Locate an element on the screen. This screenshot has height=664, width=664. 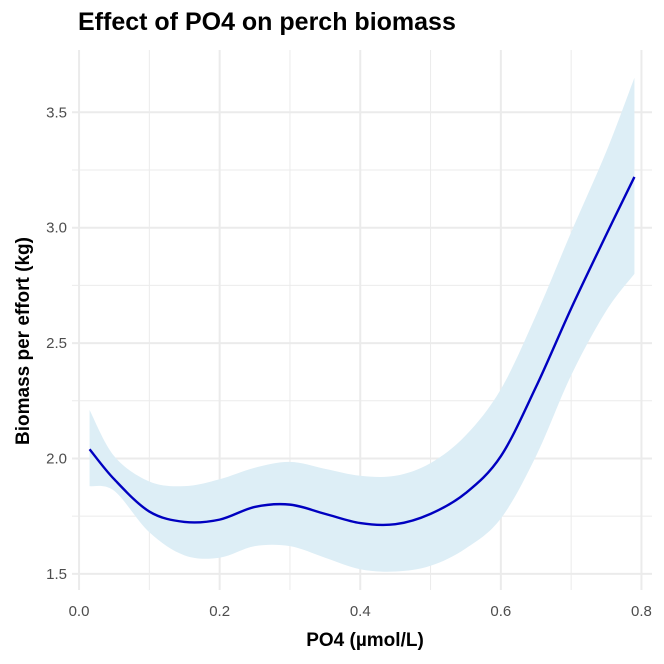
y-tick-label: 2.5 is located at coordinates (56, 343).